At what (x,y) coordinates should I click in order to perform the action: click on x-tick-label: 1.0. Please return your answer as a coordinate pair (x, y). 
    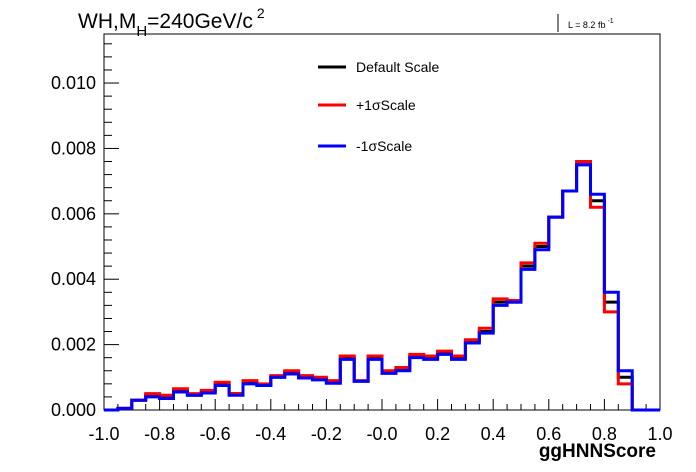
    Looking at the image, I should click on (659, 434).